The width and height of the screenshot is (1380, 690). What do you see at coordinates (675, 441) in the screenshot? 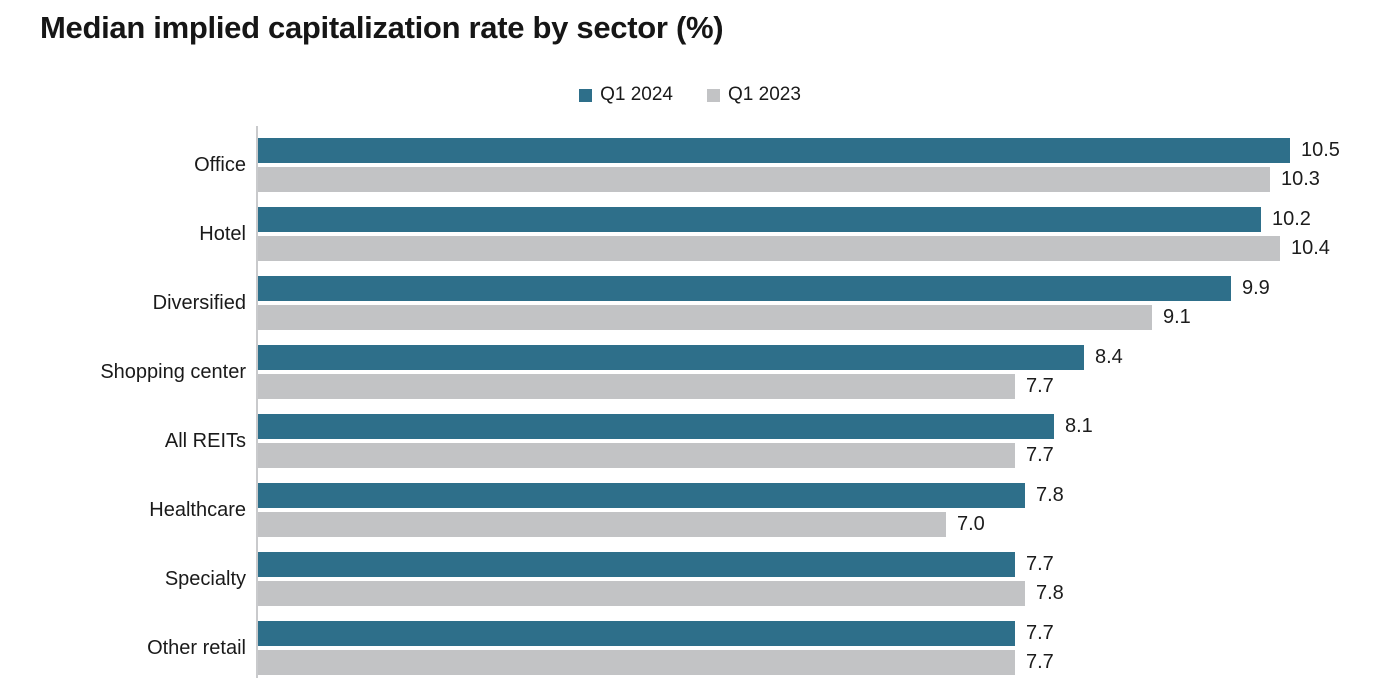
I see `bar-pair: 8.1 7.7` at bounding box center [675, 441].